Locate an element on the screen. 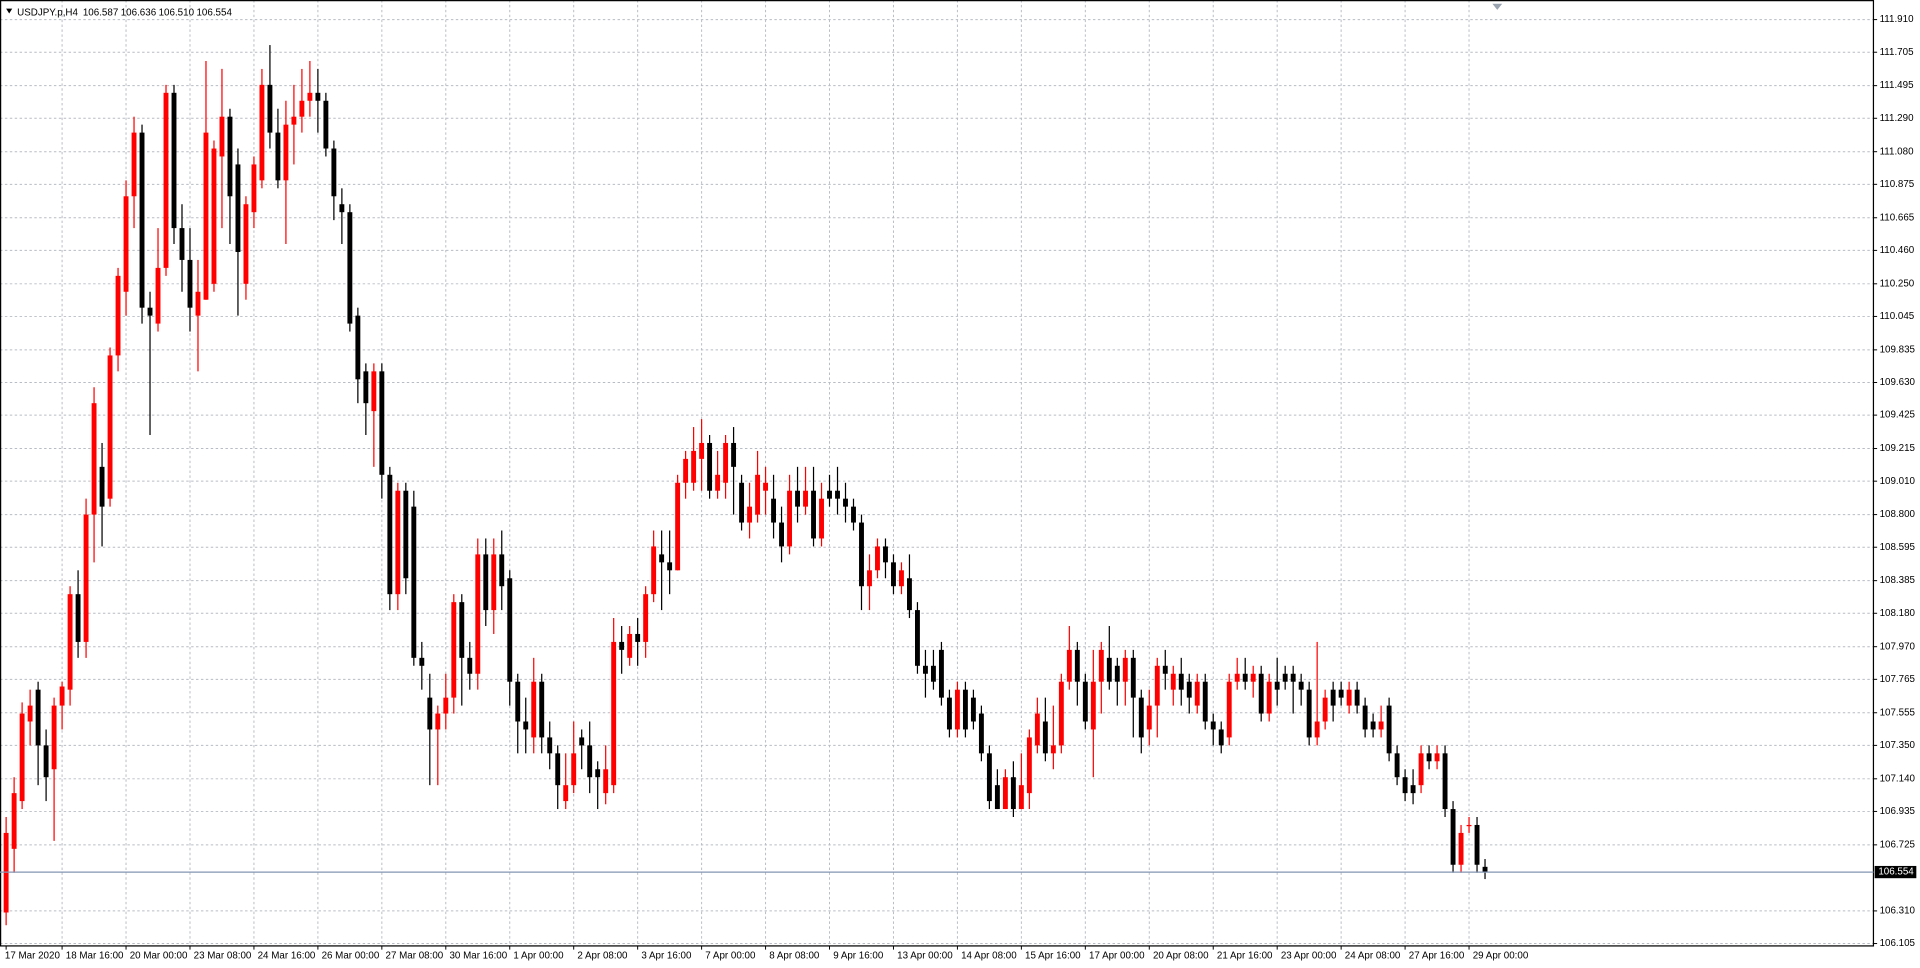 The height and width of the screenshot is (968, 1920). x-tick-label: 13 Apr 00:00 is located at coordinates (925, 955).